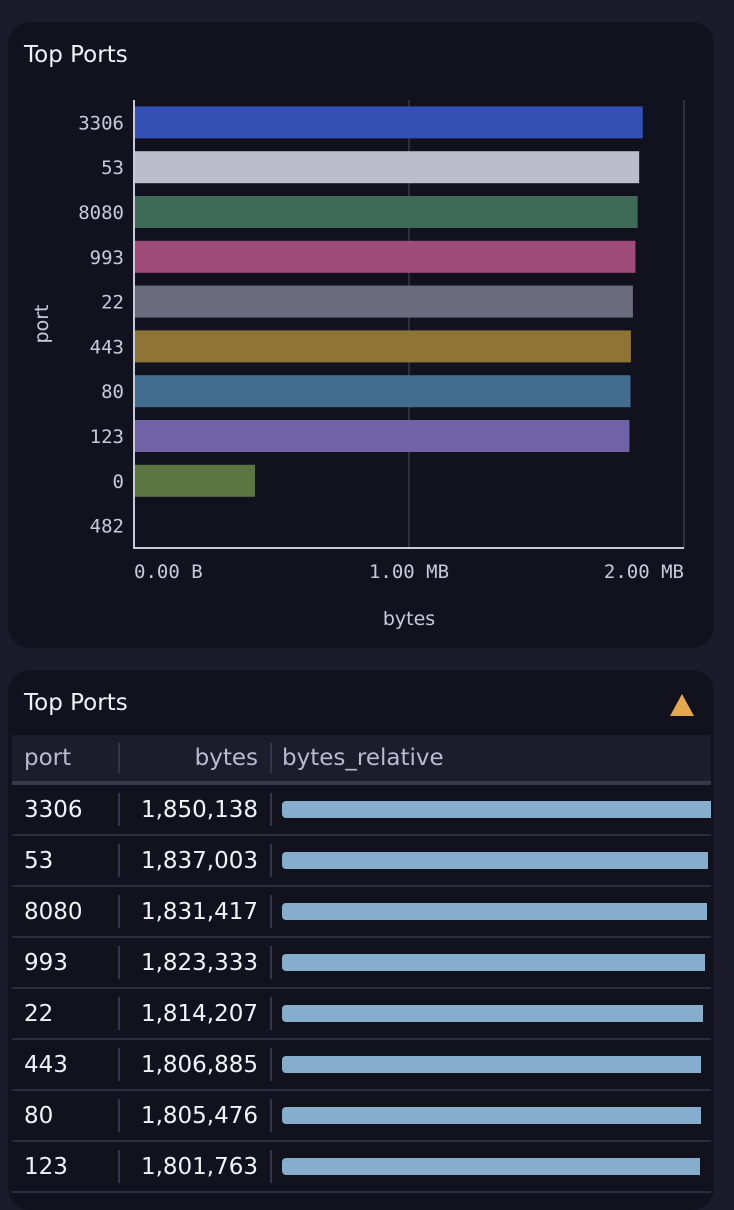 The image size is (734, 1210). I want to click on y-tick-label: 123, so click(107, 437).